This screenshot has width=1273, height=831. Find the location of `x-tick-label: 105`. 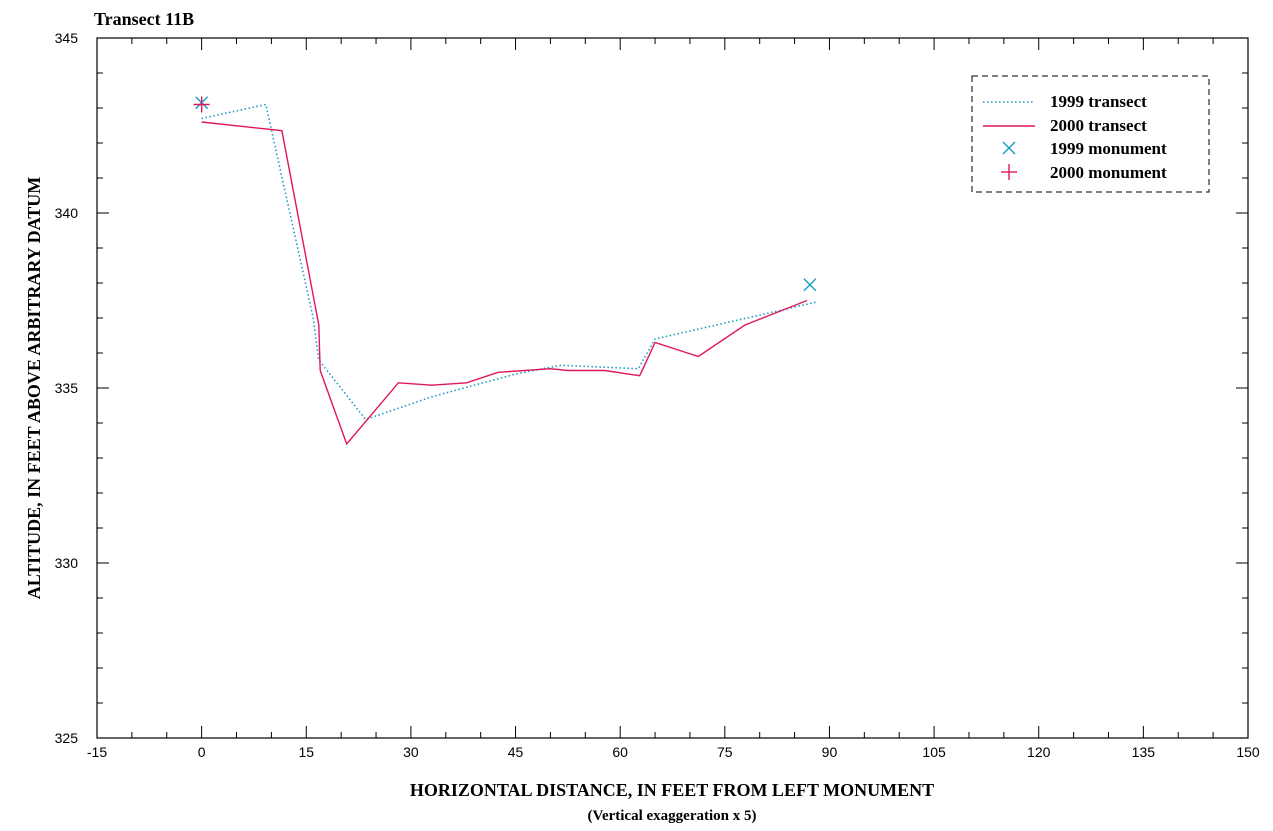

x-tick-label: 105 is located at coordinates (934, 752).